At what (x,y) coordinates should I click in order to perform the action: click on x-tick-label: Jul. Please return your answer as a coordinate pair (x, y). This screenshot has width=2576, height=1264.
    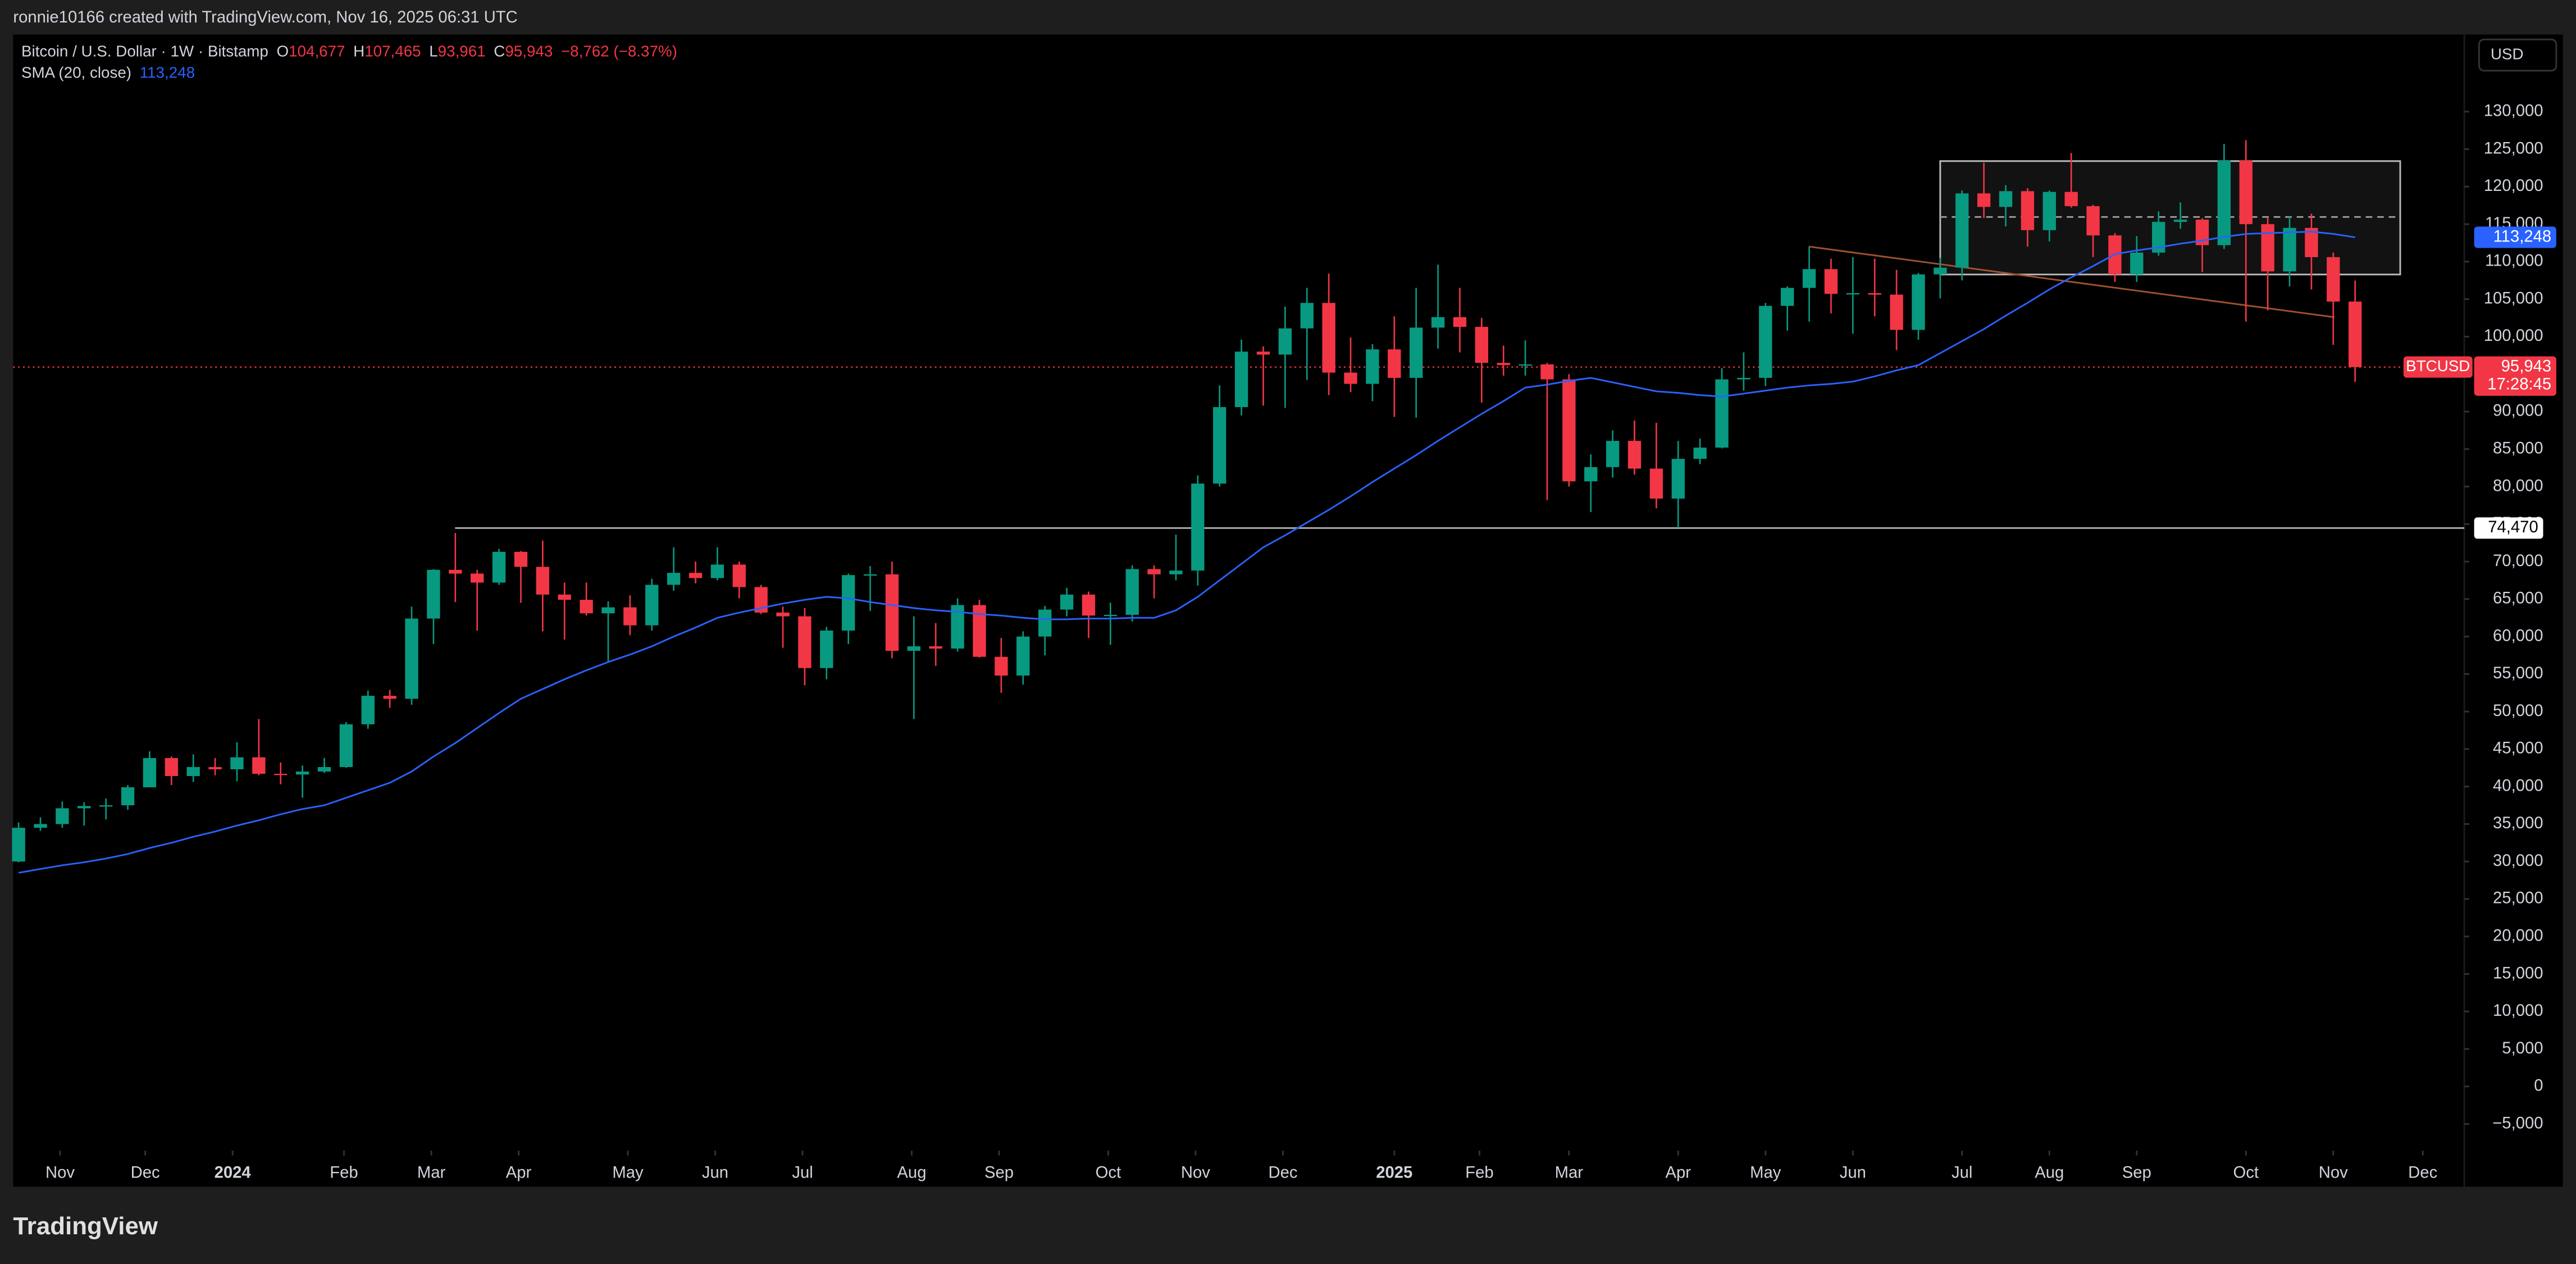
    Looking at the image, I should click on (1962, 1173).